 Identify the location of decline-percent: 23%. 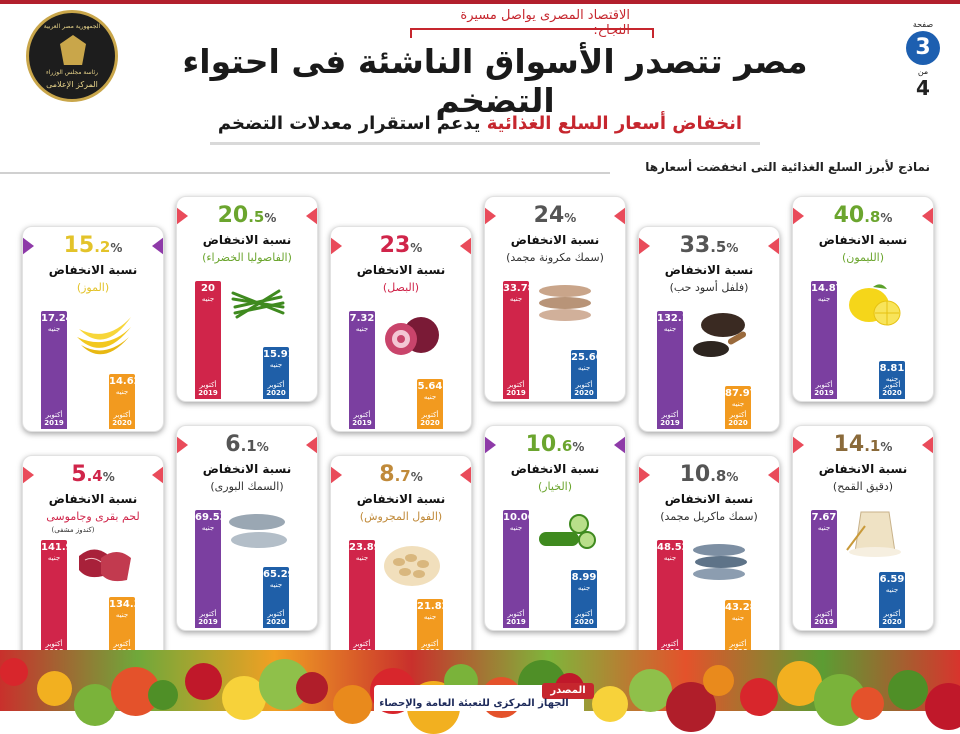
(401, 245).